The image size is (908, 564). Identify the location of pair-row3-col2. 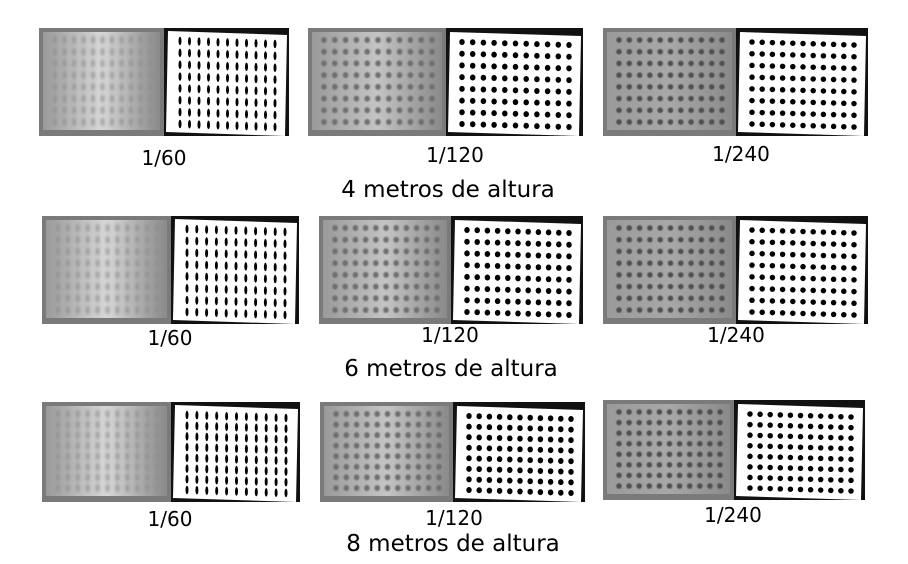
(452, 452).